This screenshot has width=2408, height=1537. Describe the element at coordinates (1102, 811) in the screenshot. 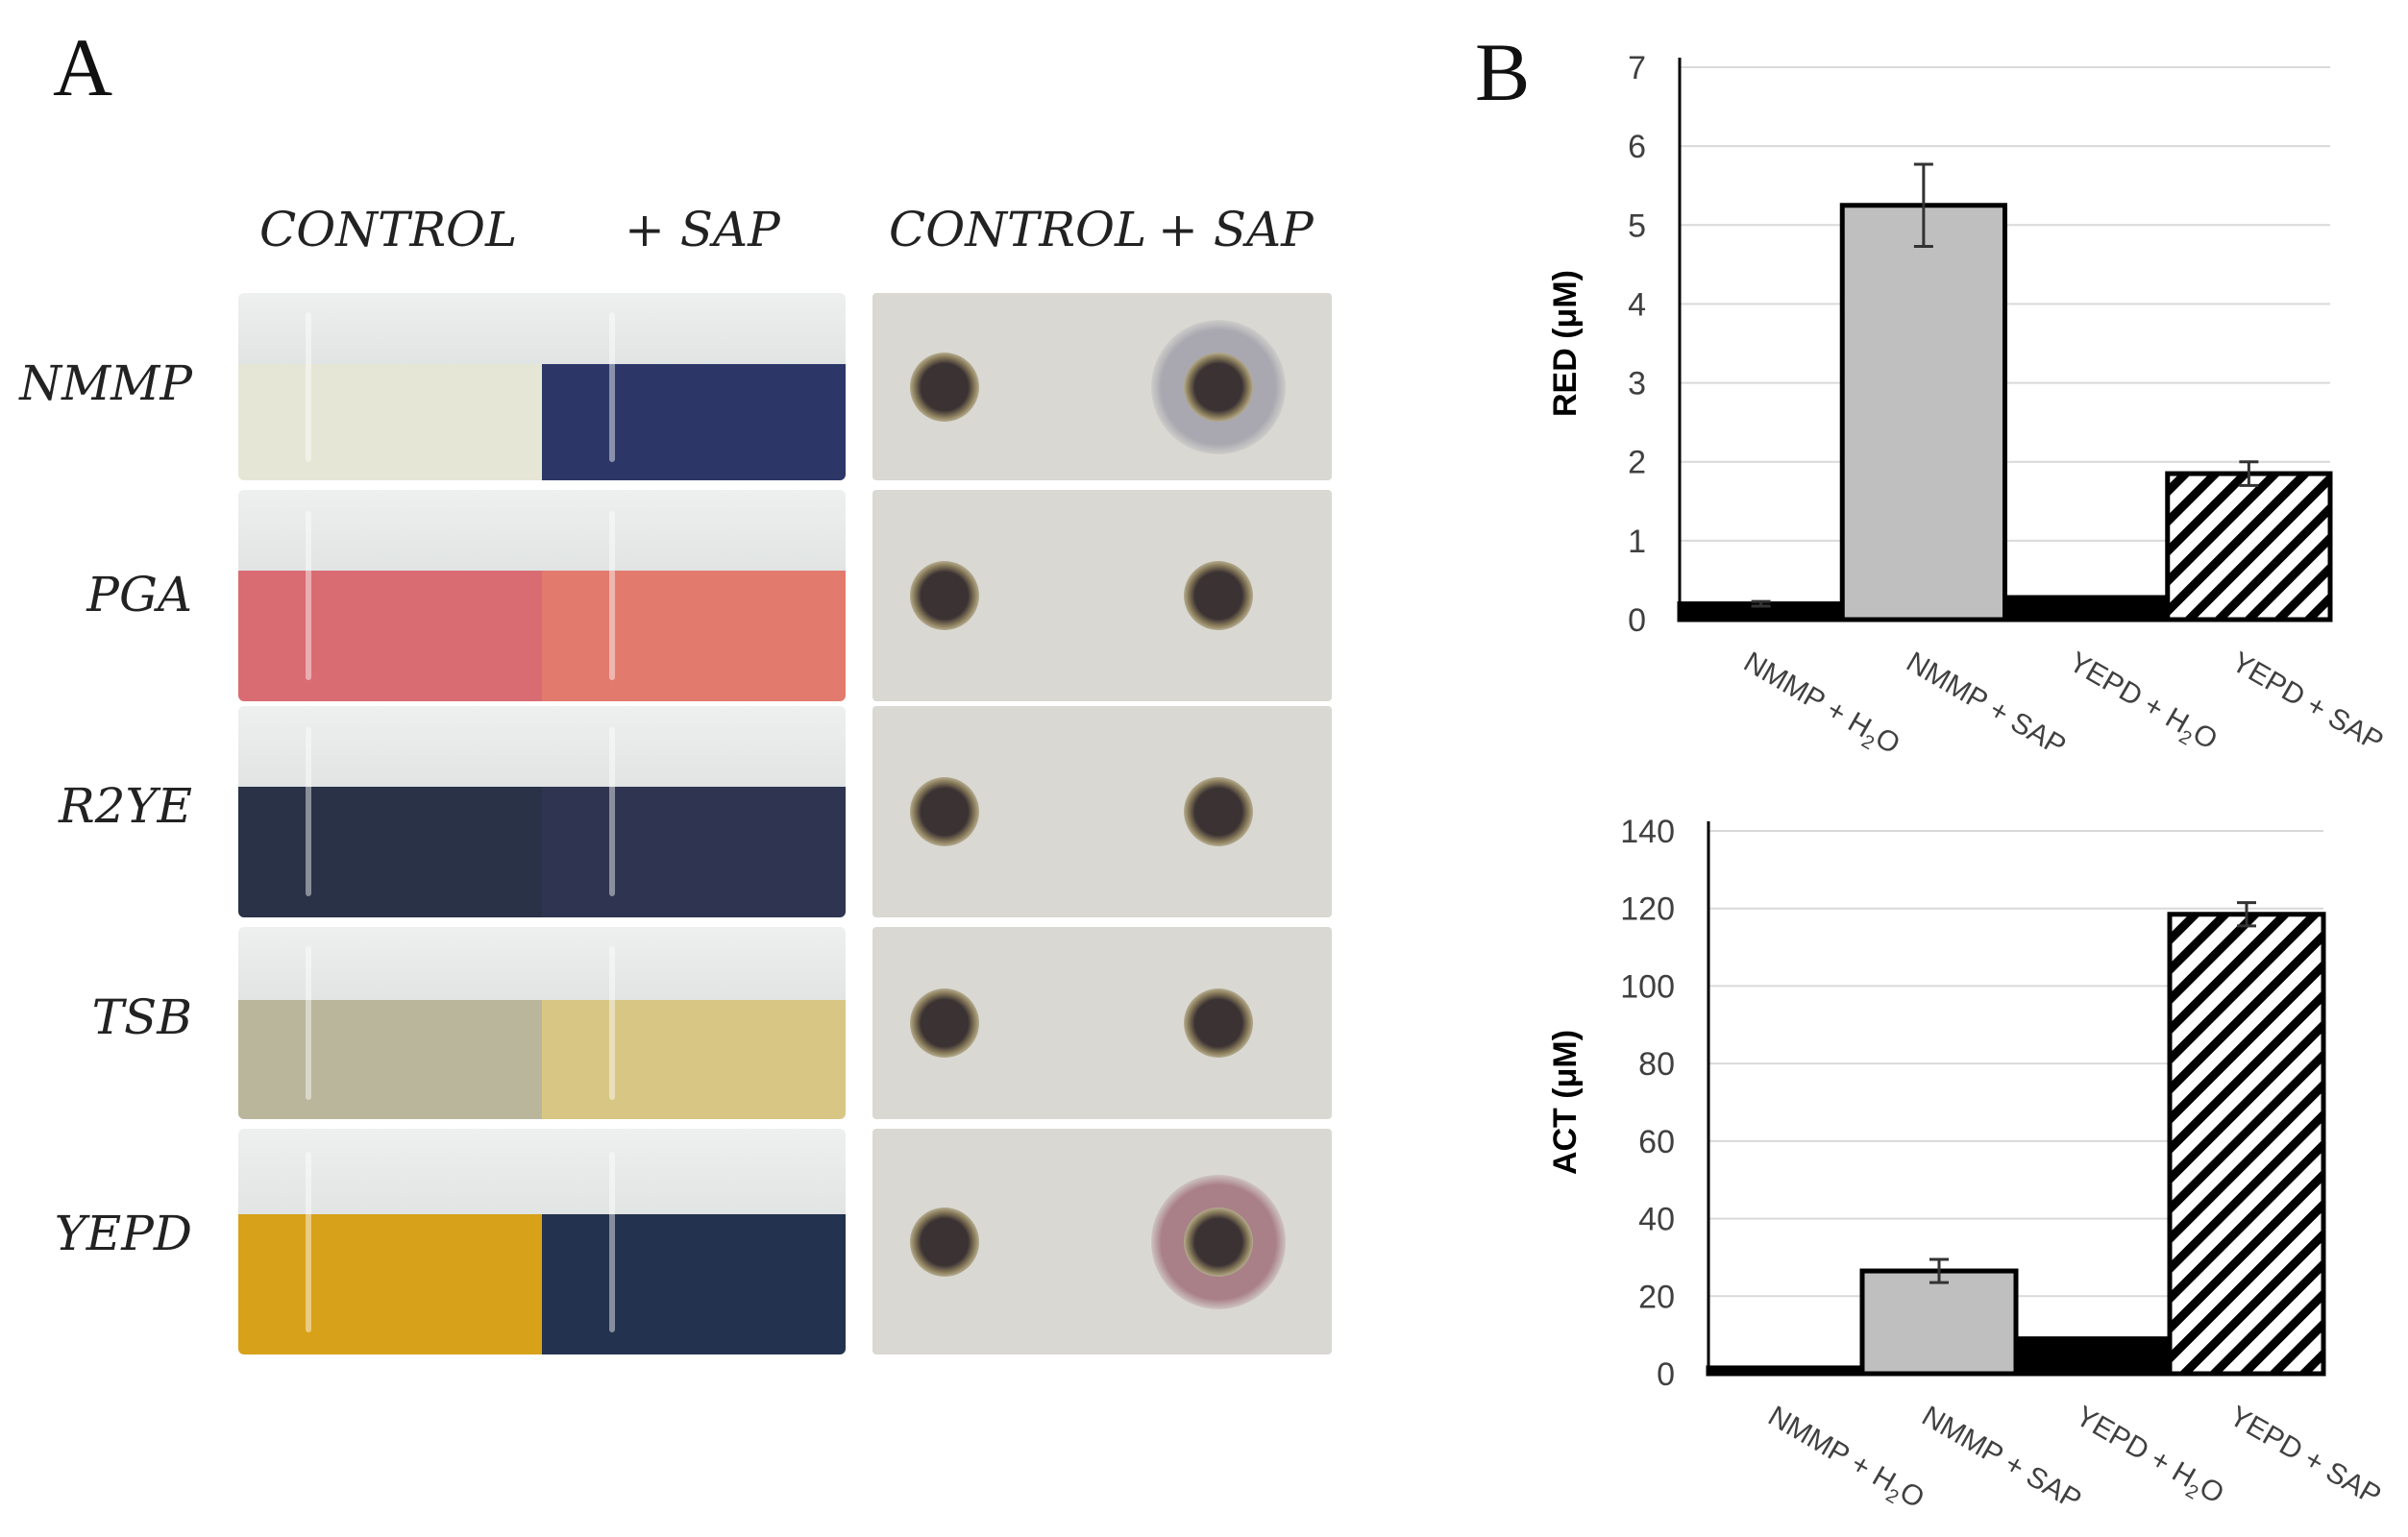

I see `plate-photo-r2ye` at that location.